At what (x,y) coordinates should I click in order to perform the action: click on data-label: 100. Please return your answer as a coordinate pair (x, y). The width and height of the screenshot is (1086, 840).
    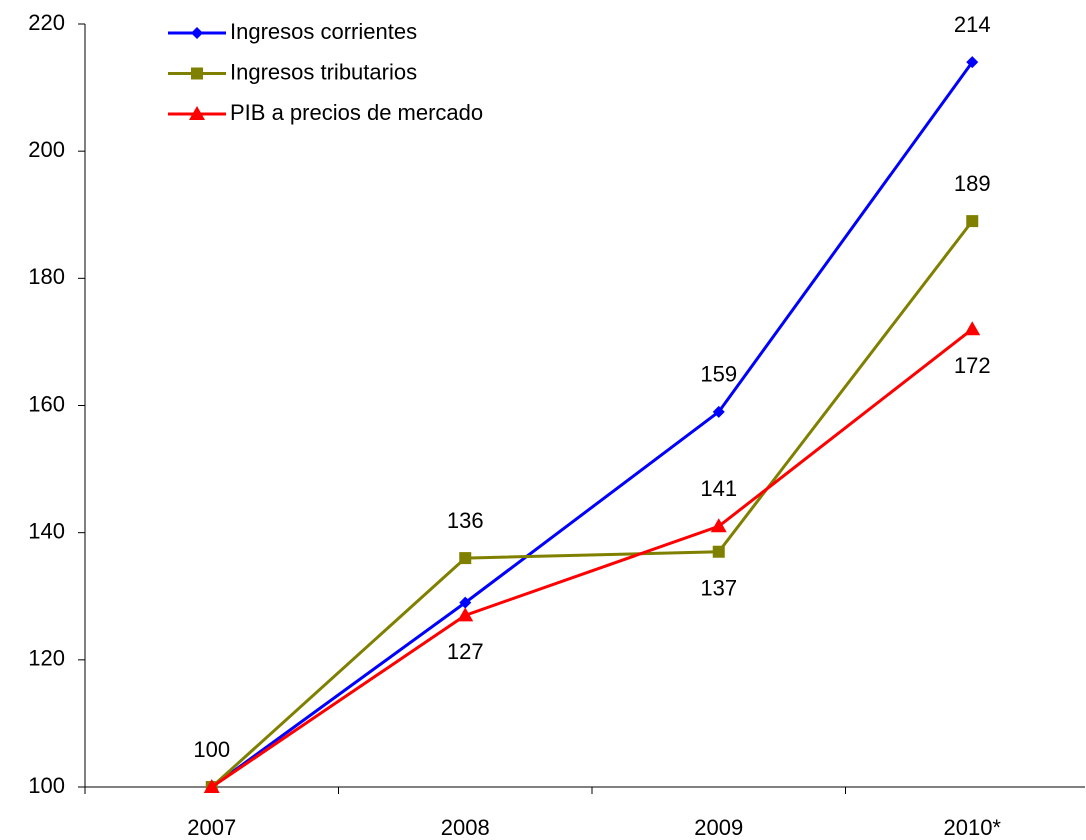
    Looking at the image, I should click on (211, 749).